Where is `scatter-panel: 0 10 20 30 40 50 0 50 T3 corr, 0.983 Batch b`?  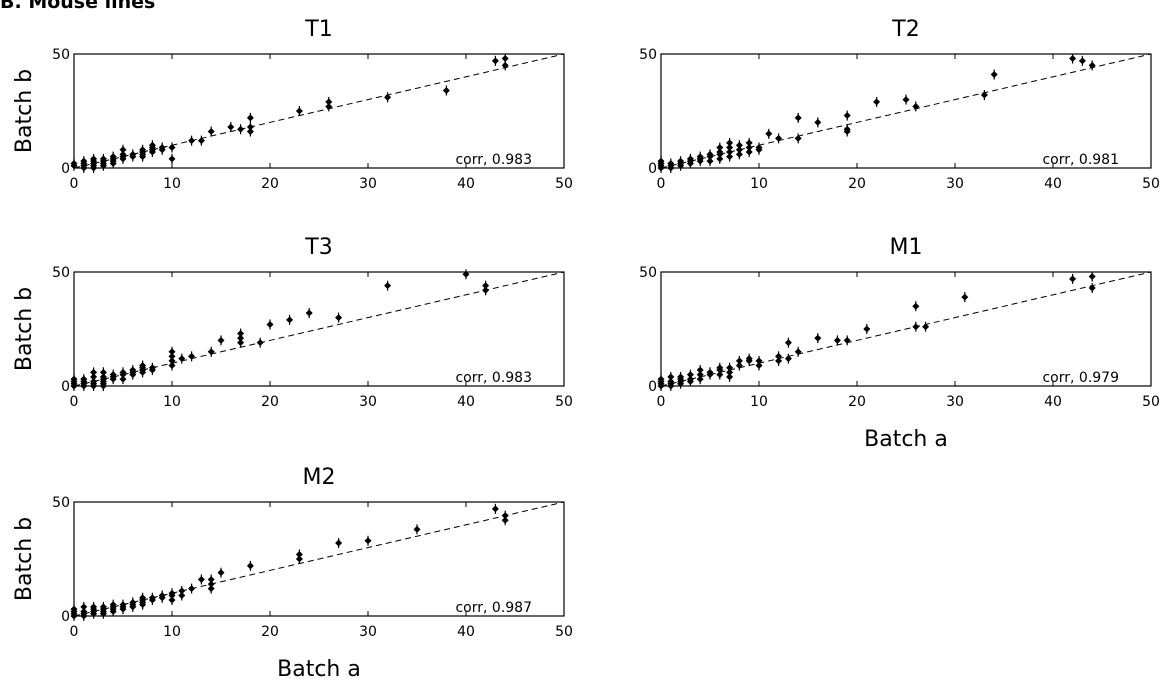 scatter-panel: 0 10 20 30 40 50 0 50 T3 corr, 0.983 Batch b is located at coordinates (292, 322).